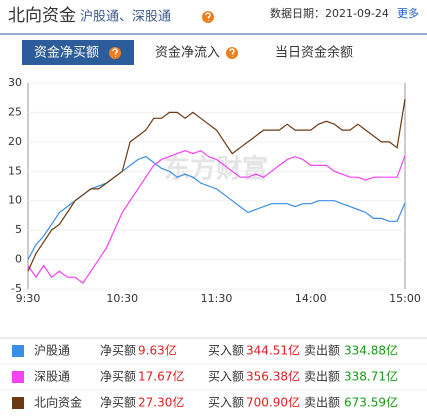 The height and width of the screenshot is (419, 427). What do you see at coordinates (161, 376) in the screenshot?
I see `table-value: 17.67亿` at bounding box center [161, 376].